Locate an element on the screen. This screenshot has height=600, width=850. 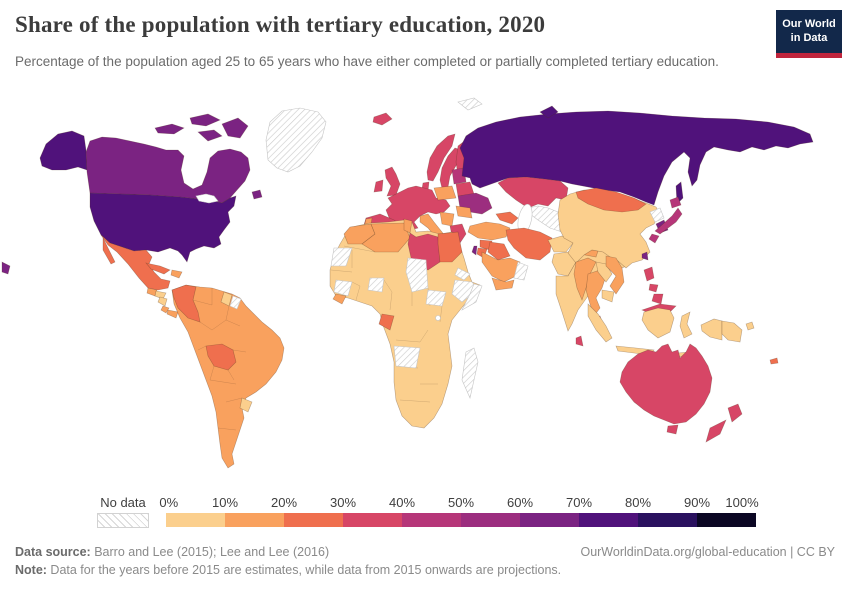
country-mexico: Mexico: 20-30% is located at coordinates (135, 262).